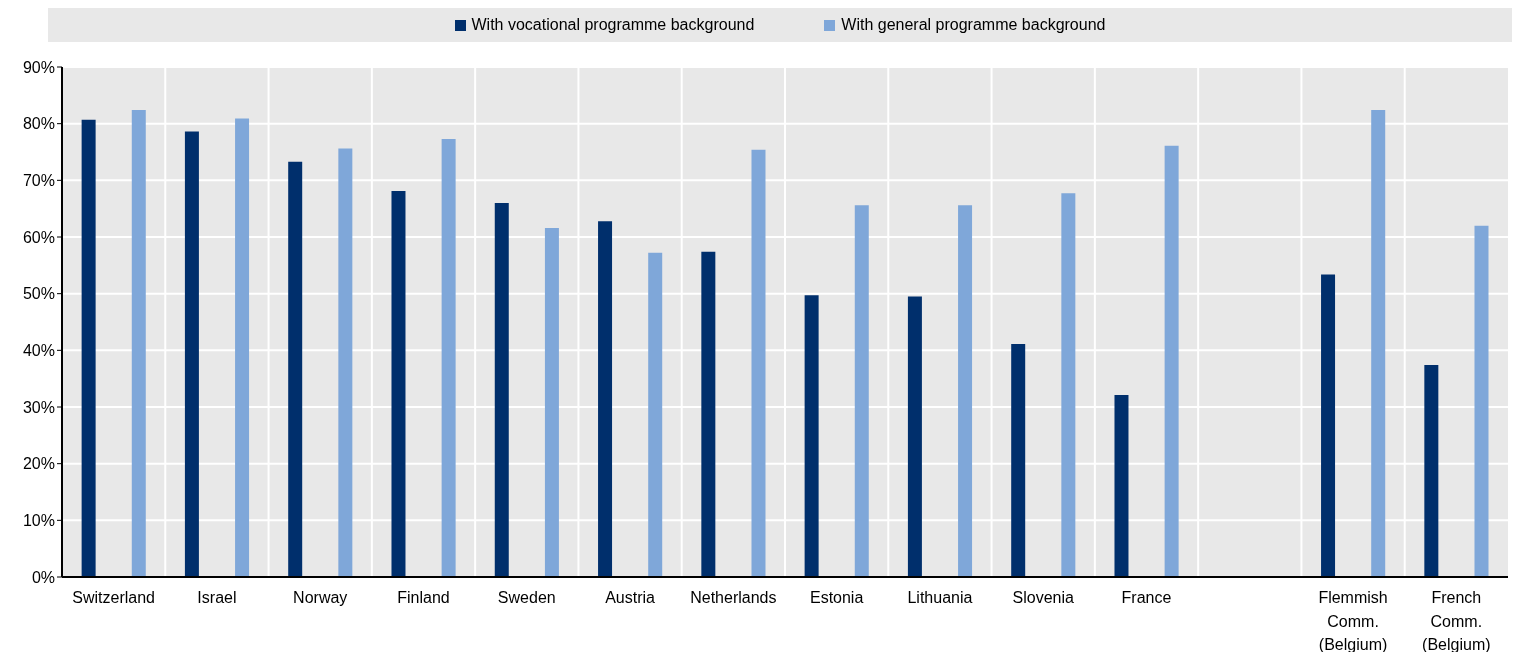 The image size is (1520, 667). What do you see at coordinates (38, 237) in the screenshot?
I see `y-tick-label: 60%` at bounding box center [38, 237].